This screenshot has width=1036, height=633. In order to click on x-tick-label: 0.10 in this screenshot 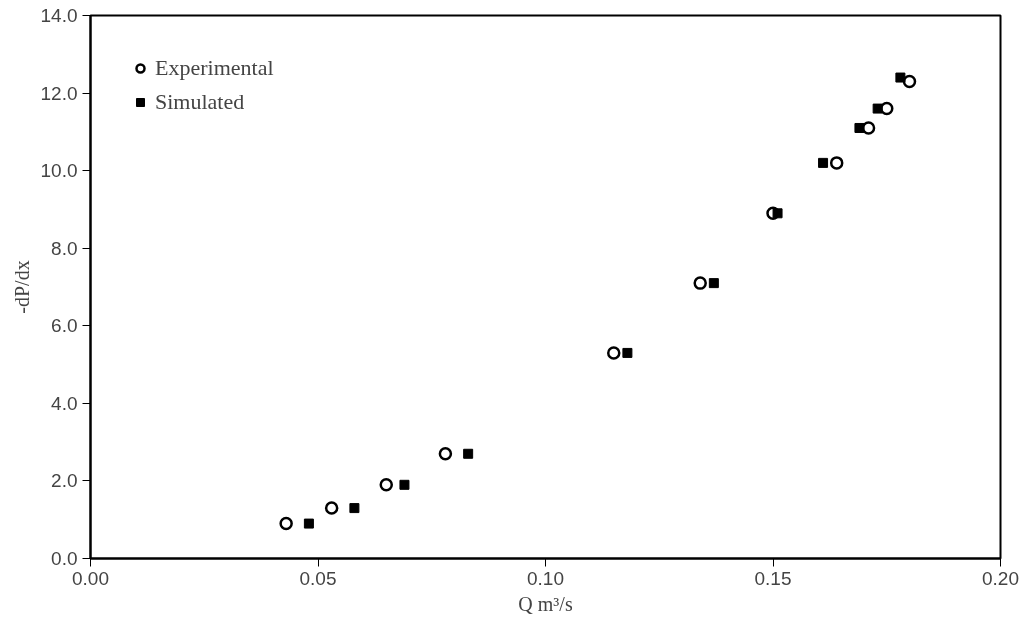, I will do `click(545, 578)`.